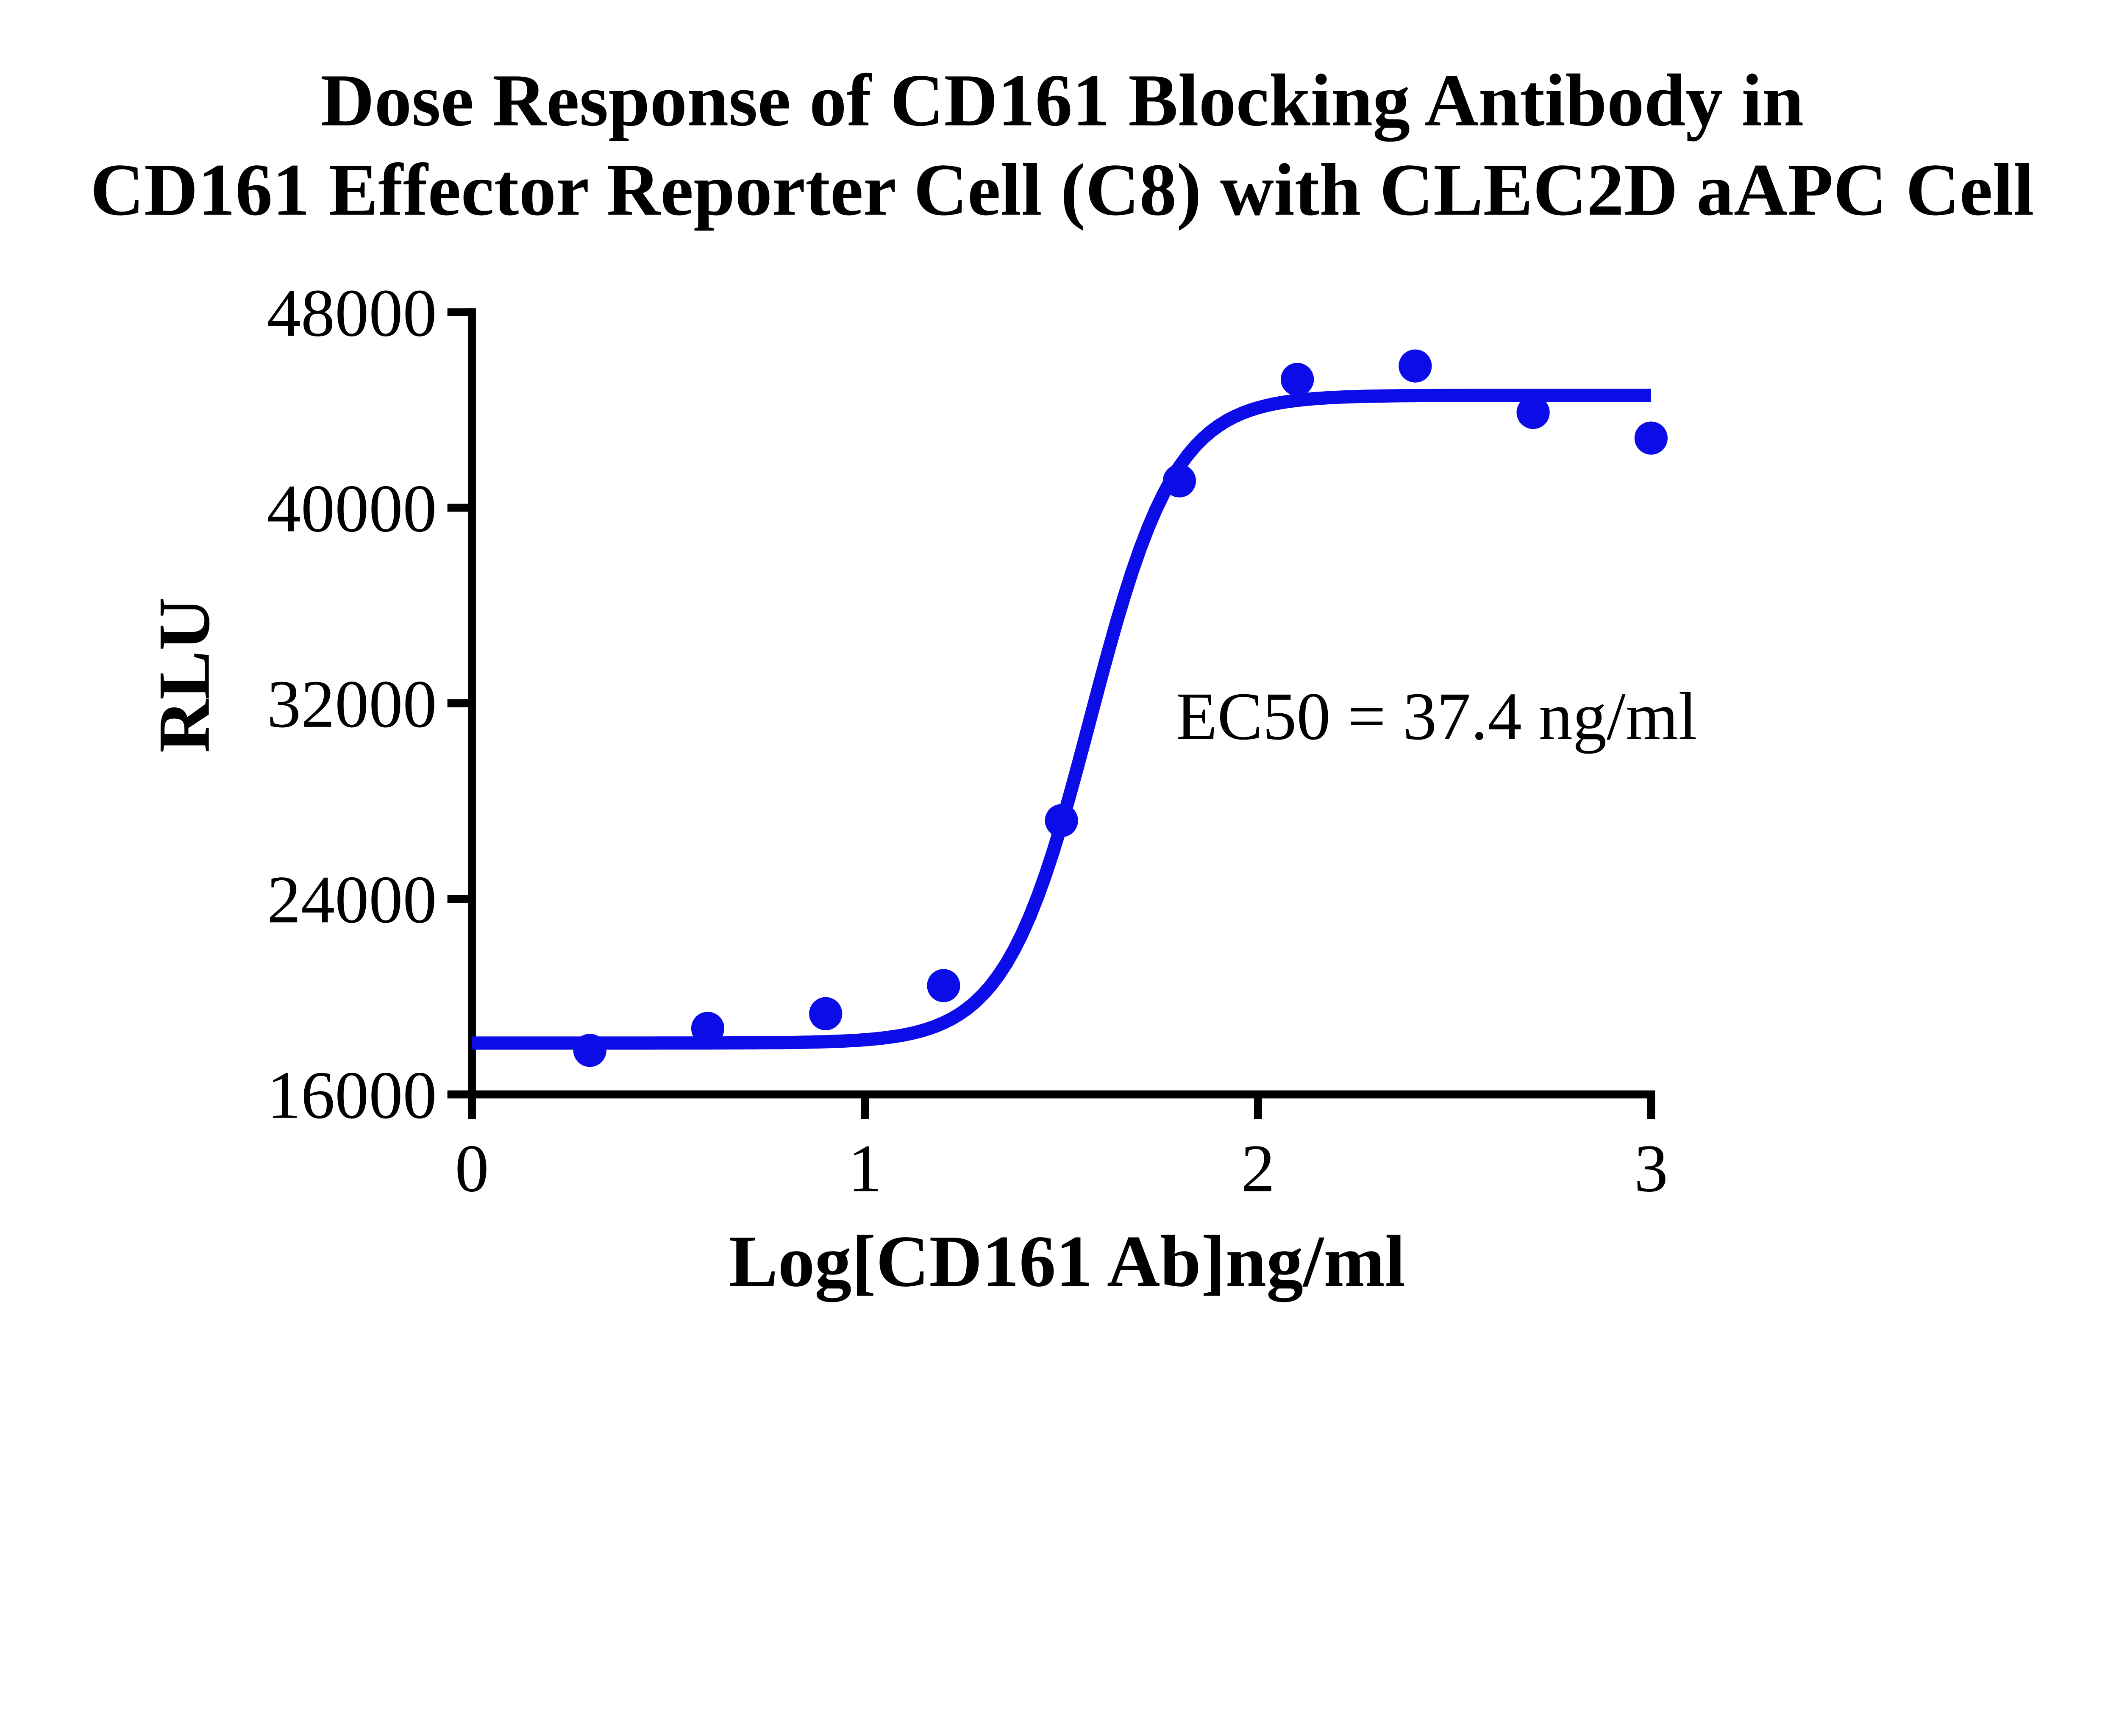  I want to click on x-axis-title: Log[CD161 Ab]ng/ml, so click(1067, 1261).